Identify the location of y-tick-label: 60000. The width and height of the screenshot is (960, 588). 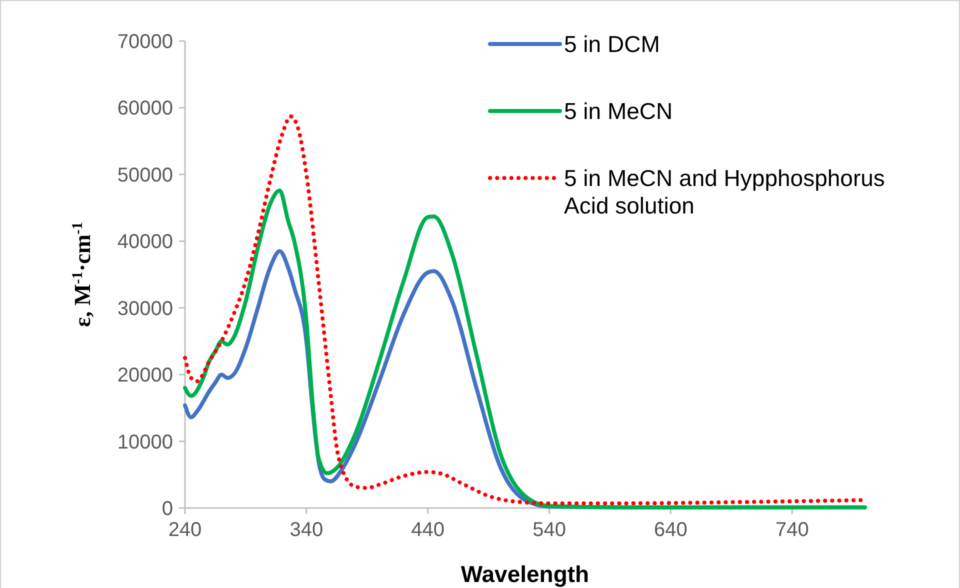
(145, 109).